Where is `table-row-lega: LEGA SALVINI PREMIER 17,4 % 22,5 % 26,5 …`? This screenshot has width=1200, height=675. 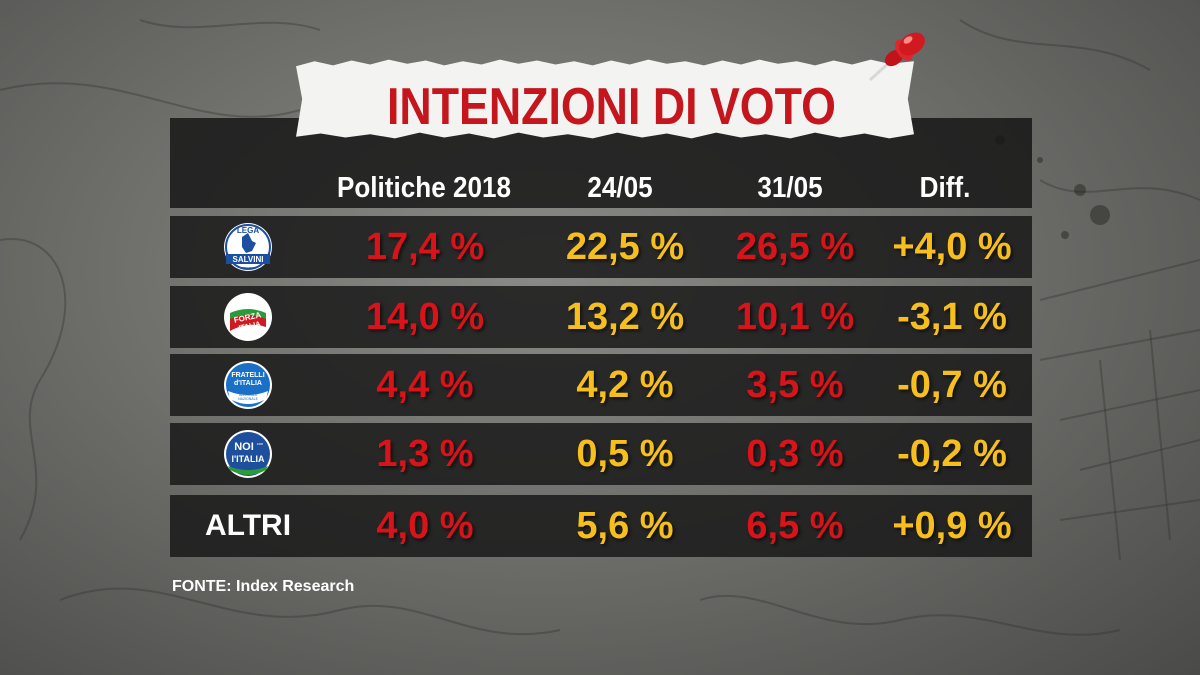 table-row-lega: LEGA SALVINI PREMIER 17,4 % 22,5 % 26,5 … is located at coordinates (601, 247).